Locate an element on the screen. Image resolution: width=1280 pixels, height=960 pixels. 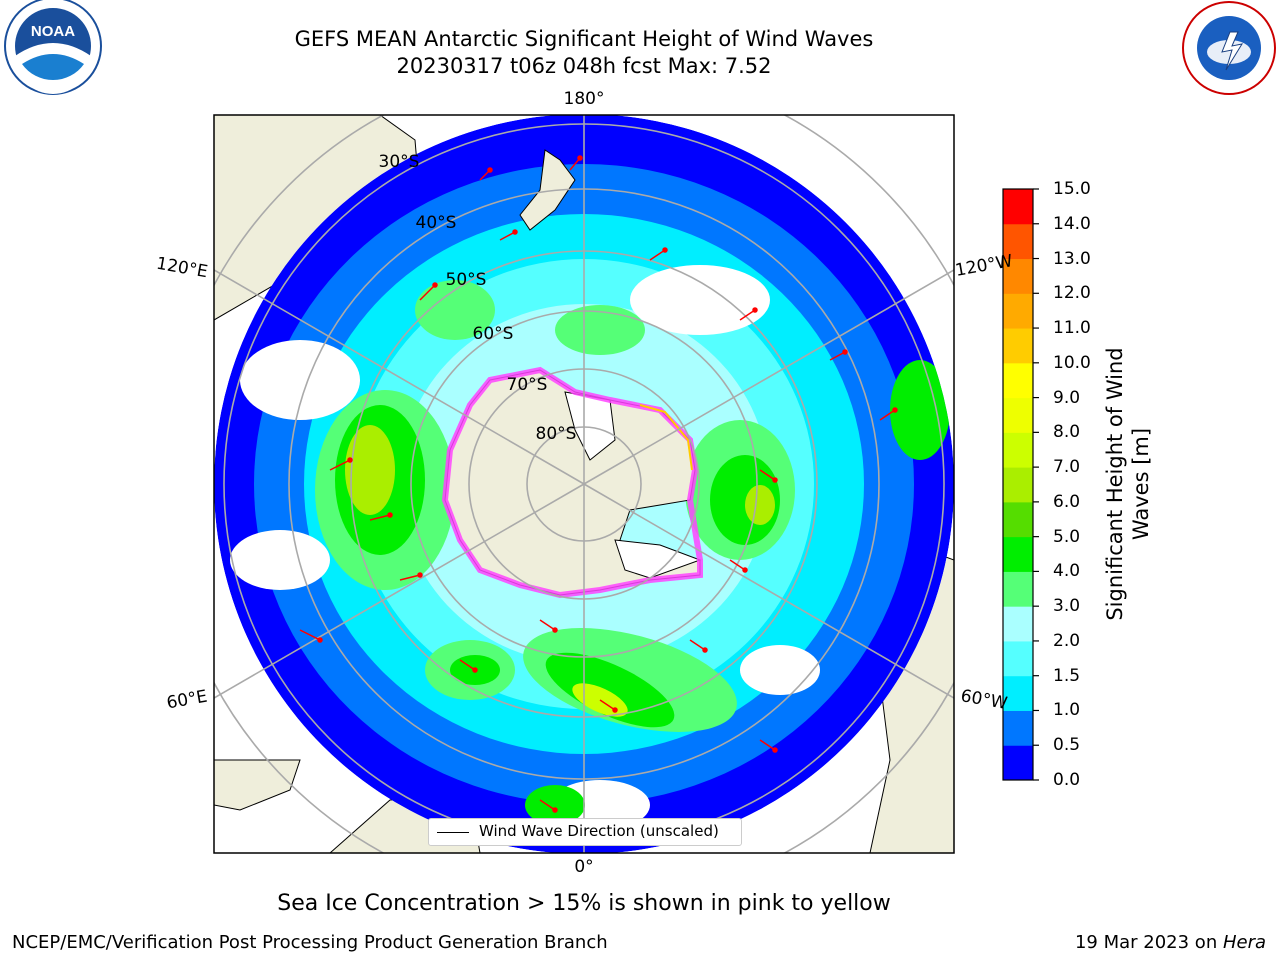
colorbar-tick-label: 12.0 is located at coordinates (1072, 293).